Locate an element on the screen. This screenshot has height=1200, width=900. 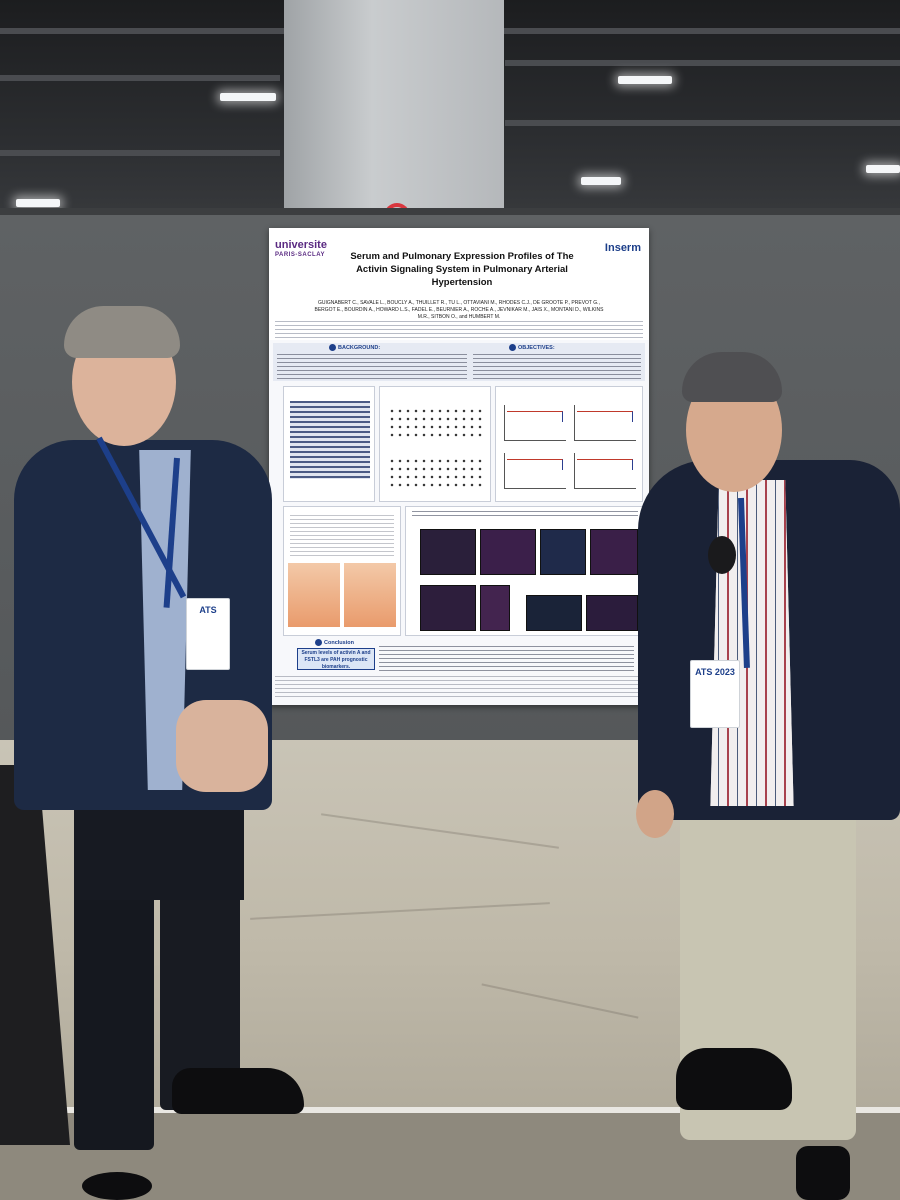
conclusion-text is located at coordinates (506, 659).